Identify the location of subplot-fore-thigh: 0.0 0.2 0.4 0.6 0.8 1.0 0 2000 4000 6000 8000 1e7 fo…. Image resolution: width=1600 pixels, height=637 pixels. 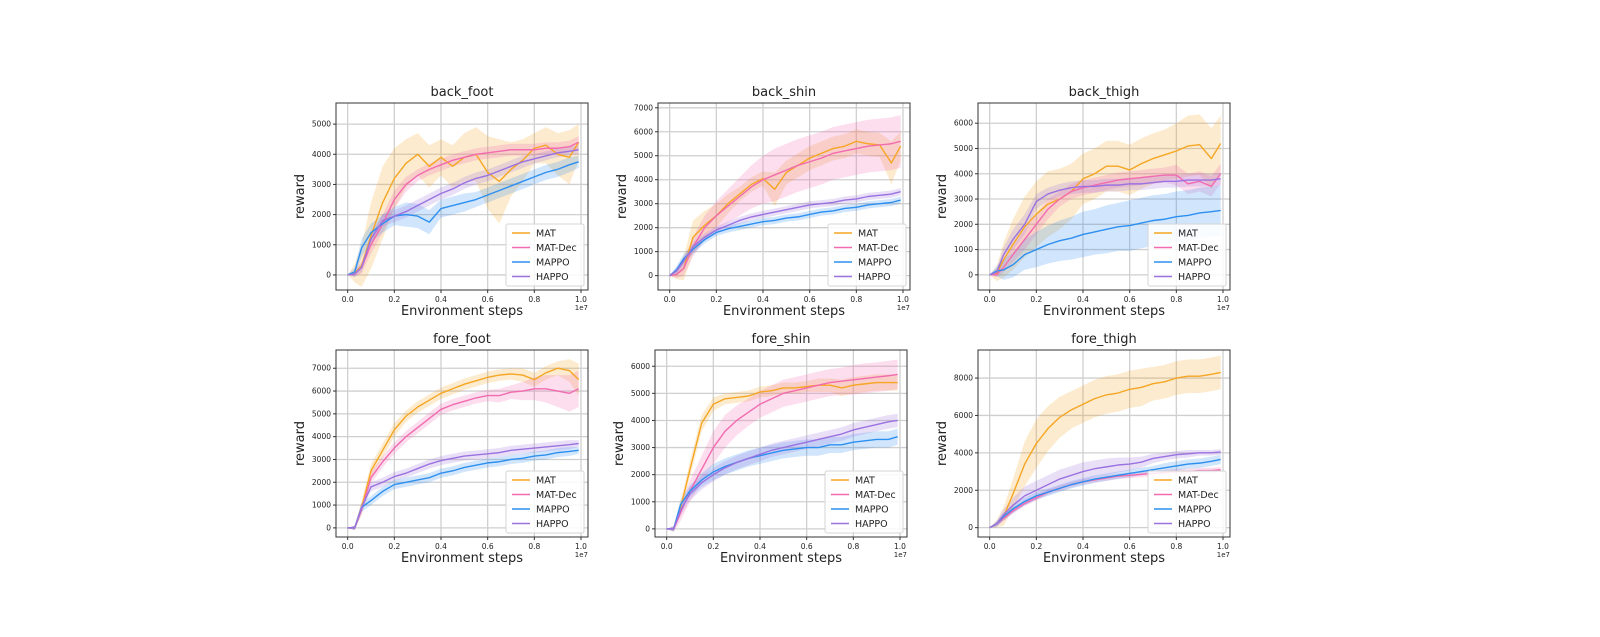
(1083, 449).